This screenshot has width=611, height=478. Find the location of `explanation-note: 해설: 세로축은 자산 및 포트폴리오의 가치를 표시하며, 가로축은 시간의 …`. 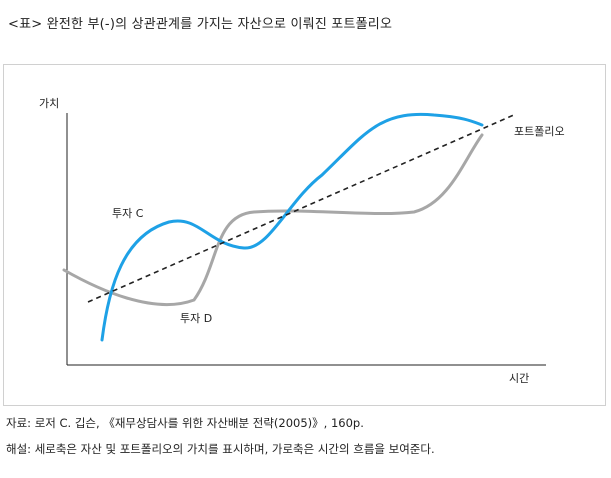

explanation-note: 해설: 세로축은 자산 및 포트폴리오의 가치를 표시하며, 가로축은 시간의 … is located at coordinates (220, 449).